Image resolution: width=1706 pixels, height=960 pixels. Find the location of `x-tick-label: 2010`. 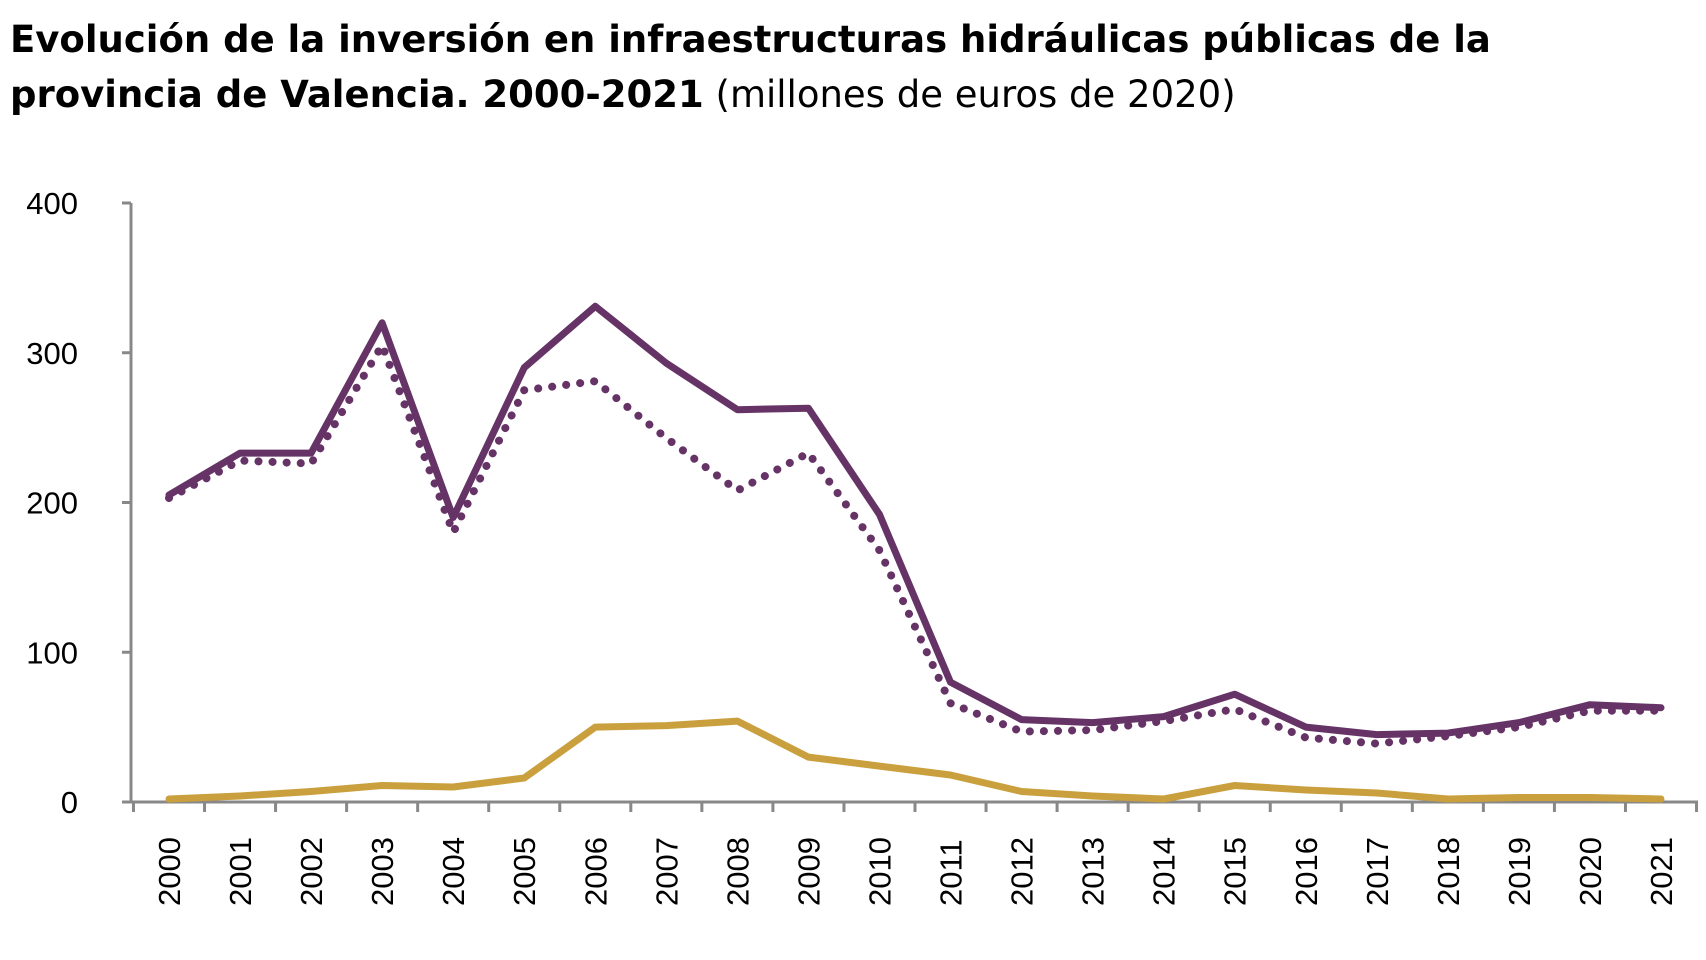

x-tick-label: 2010 is located at coordinates (879, 871).